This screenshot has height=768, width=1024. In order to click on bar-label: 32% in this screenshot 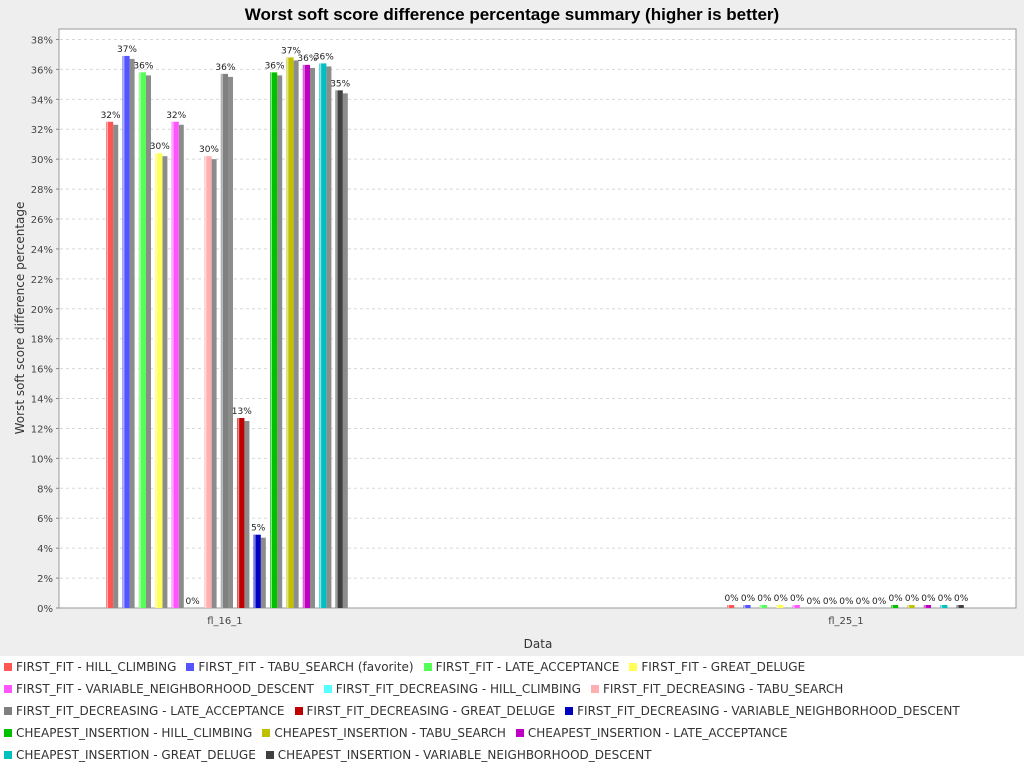, I will do `click(111, 116)`.